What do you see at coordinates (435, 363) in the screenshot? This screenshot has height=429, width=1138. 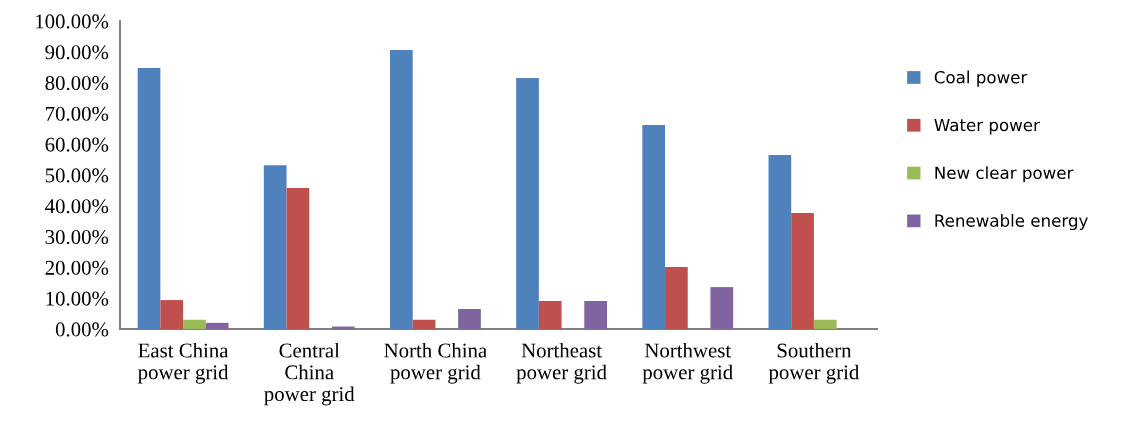 I see `x-tick-label: North China power grid` at bounding box center [435, 363].